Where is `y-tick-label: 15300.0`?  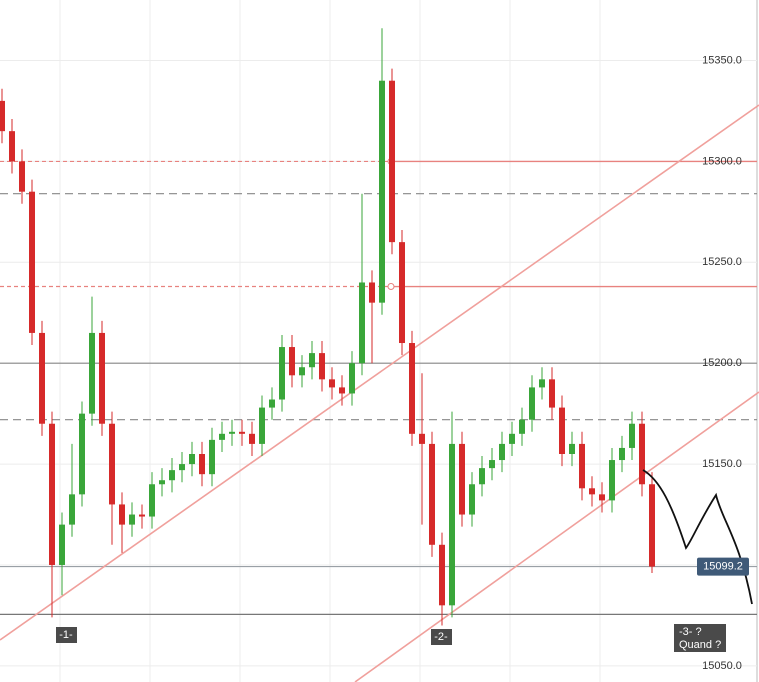
y-tick-label: 15300.0 is located at coordinates (722, 161).